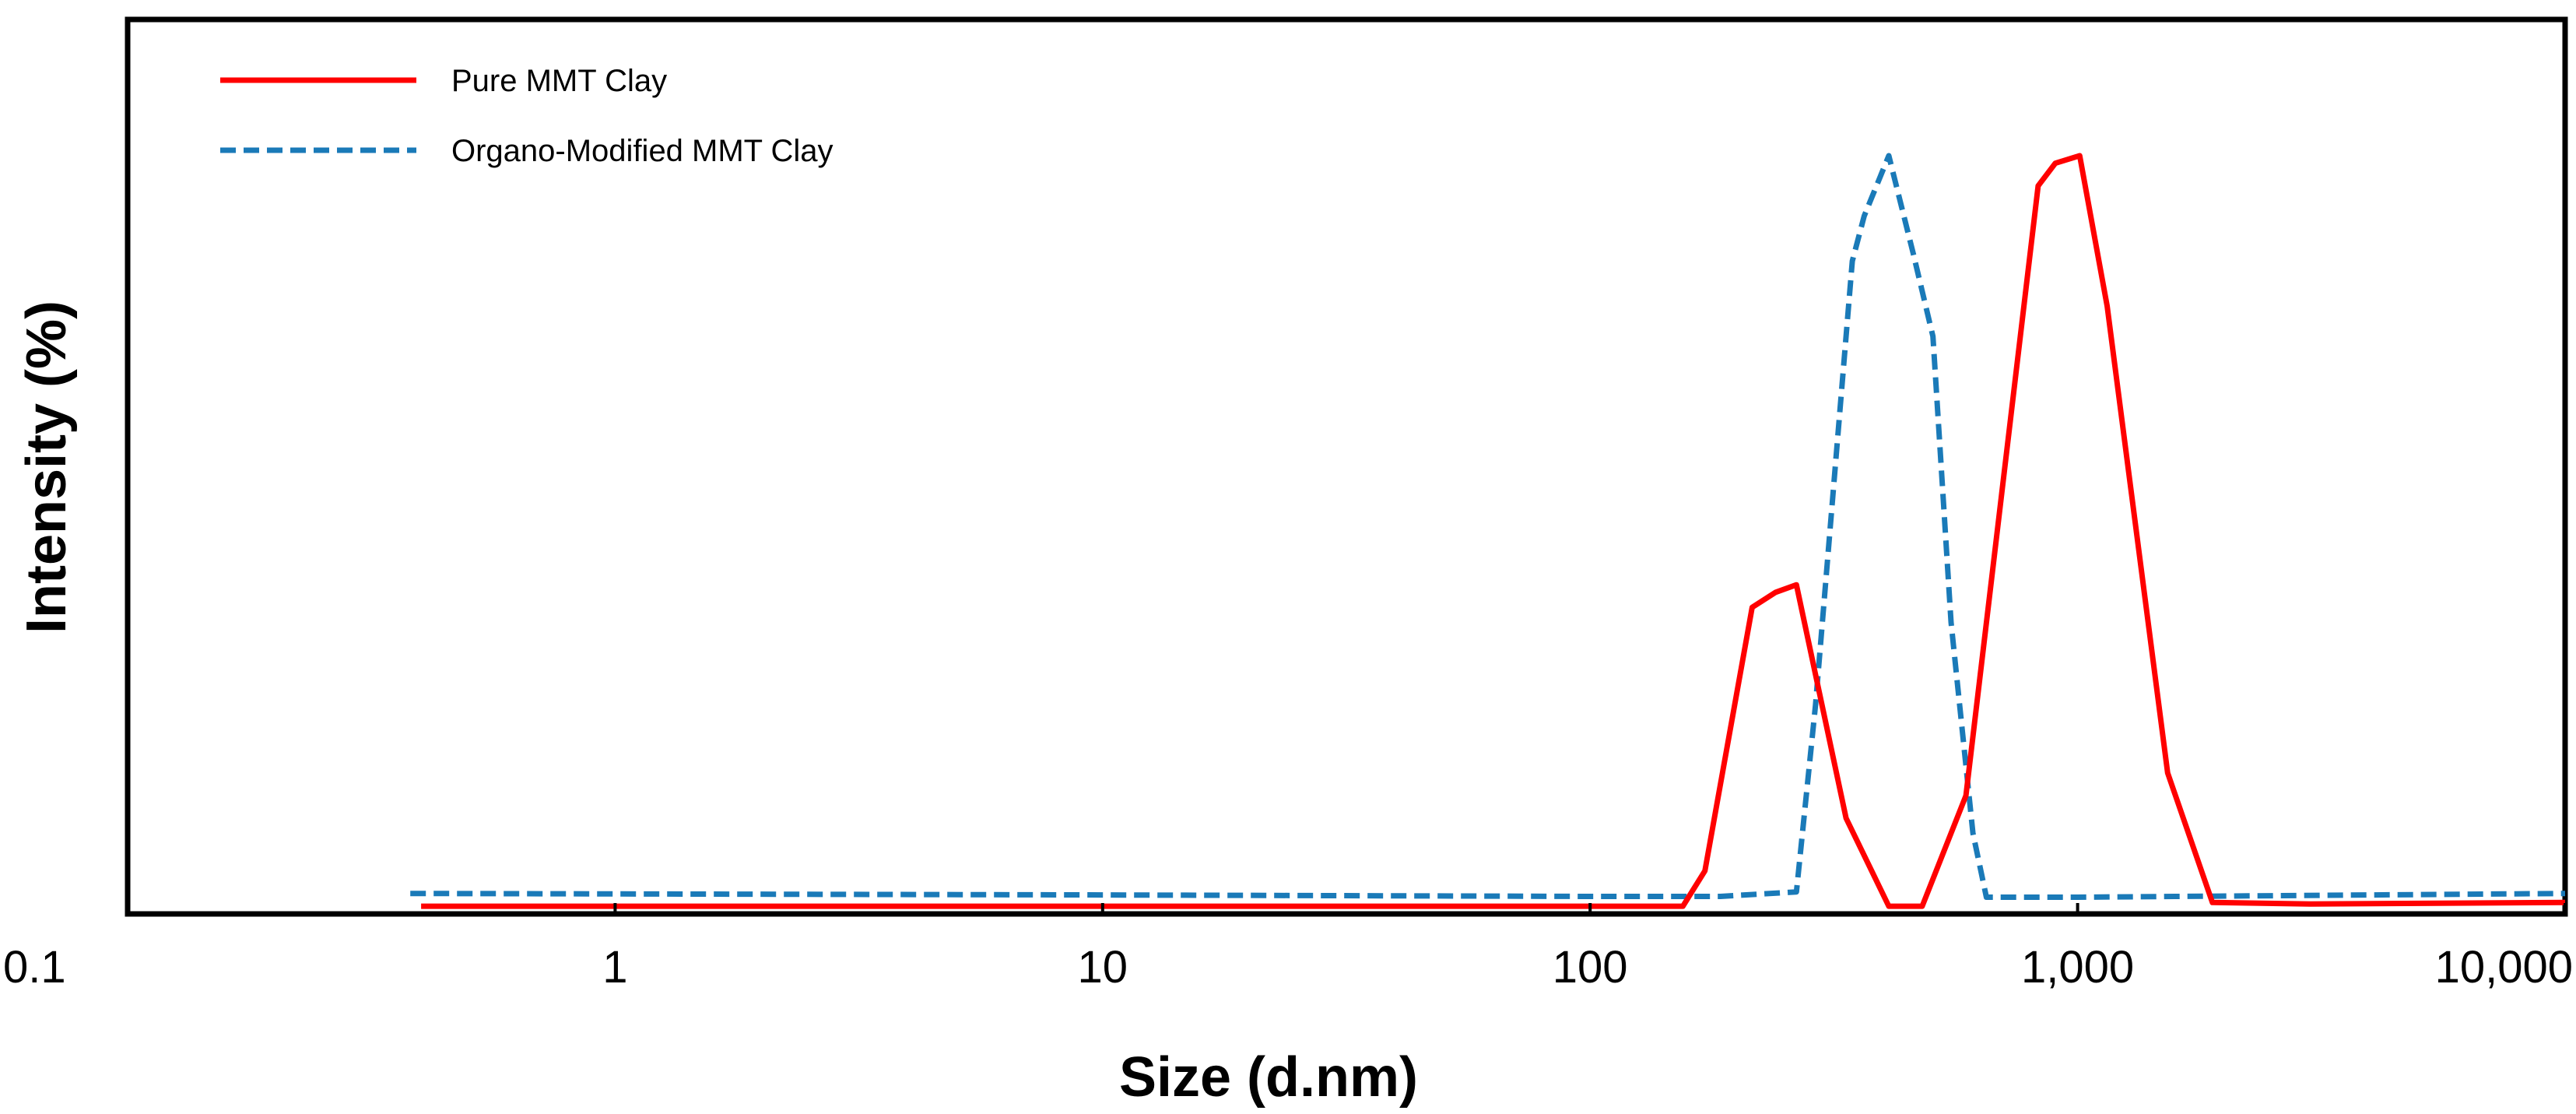 The width and height of the screenshot is (2576, 1114). What do you see at coordinates (527, 116) in the screenshot?
I see `legend: Pure MMT Clay Organo-Modified MMT Clay` at bounding box center [527, 116].